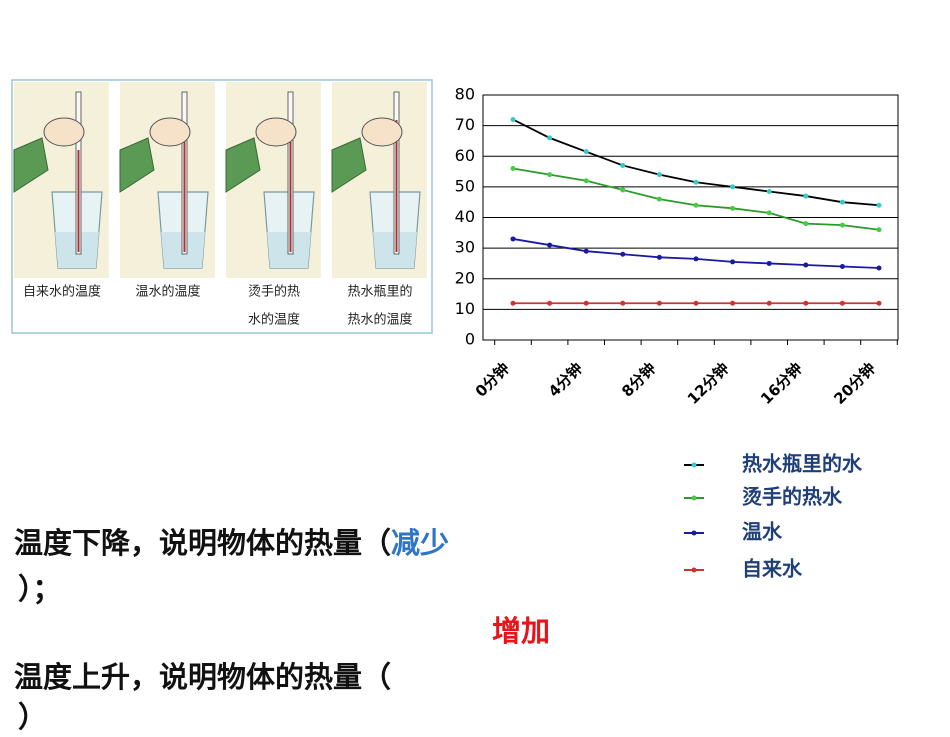 The width and height of the screenshot is (950, 737). What do you see at coordinates (638, 379) in the screenshot?
I see `x-tick-label: 8分钟` at bounding box center [638, 379].